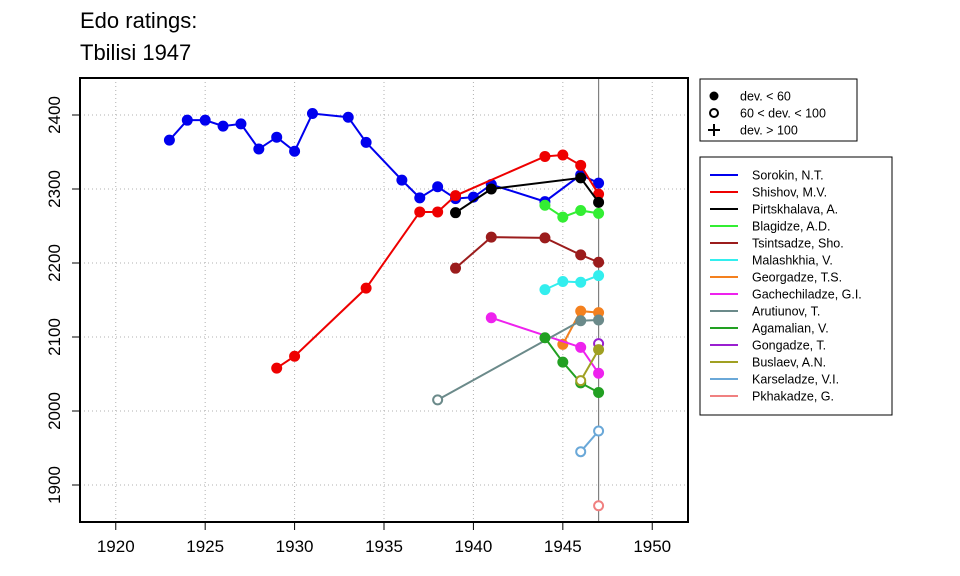  I want to click on legend-entry: Tsintsadze, Sho., so click(798, 244).